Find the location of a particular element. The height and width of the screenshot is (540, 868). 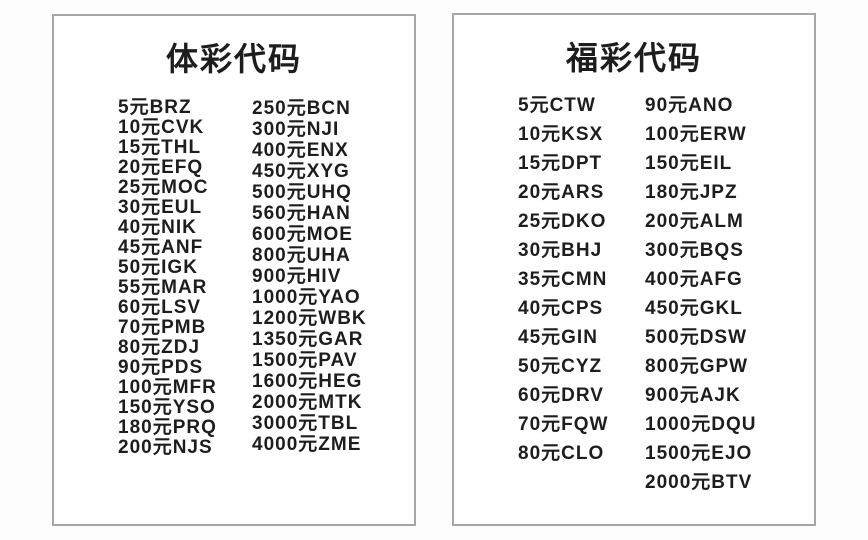

code-item: 15元DPT is located at coordinates (560, 163).